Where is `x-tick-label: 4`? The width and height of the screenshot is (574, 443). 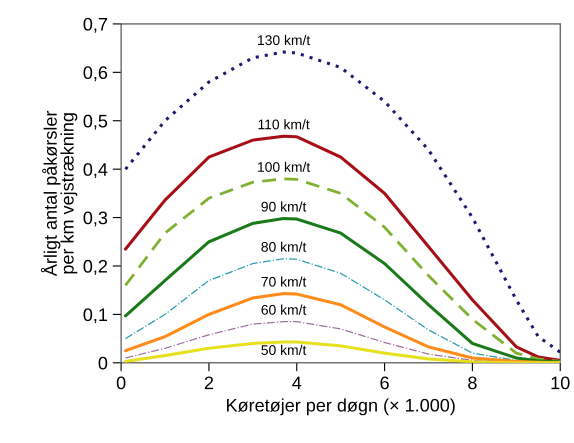
x-tick-label: 4 is located at coordinates (297, 383).